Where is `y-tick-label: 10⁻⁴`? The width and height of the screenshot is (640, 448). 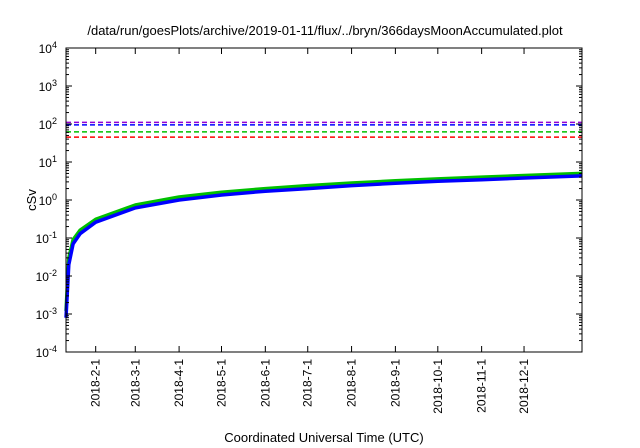
y-tick-label: 10⁻⁴ is located at coordinates (46, 352).